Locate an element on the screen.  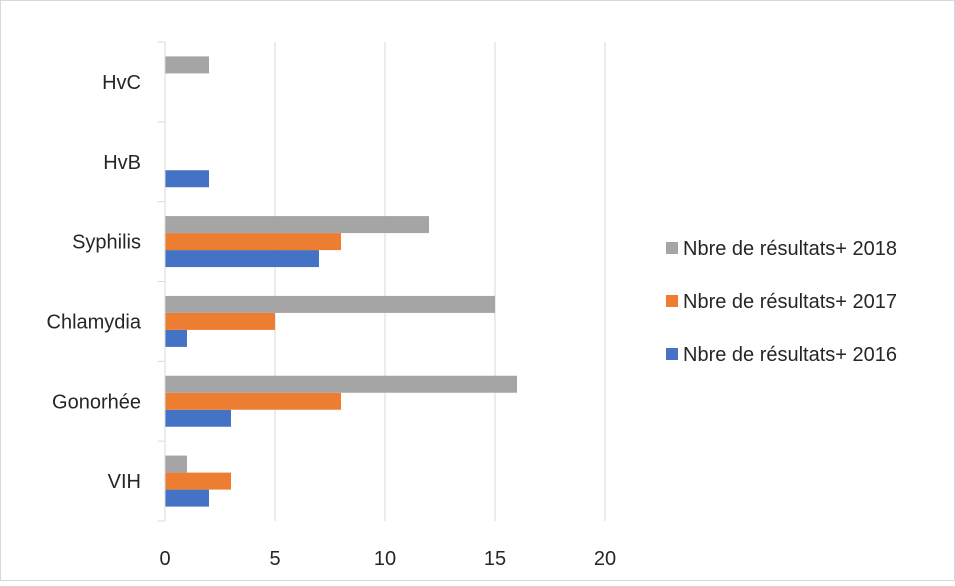
x-tick-label-2: 10 is located at coordinates (385, 559).